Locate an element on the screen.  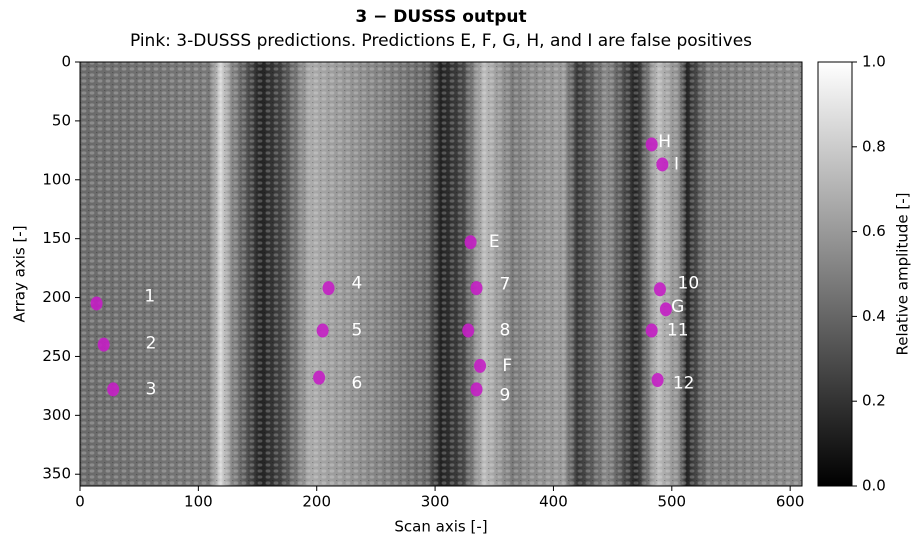
x-tick-label: 400 is located at coordinates (553, 502).